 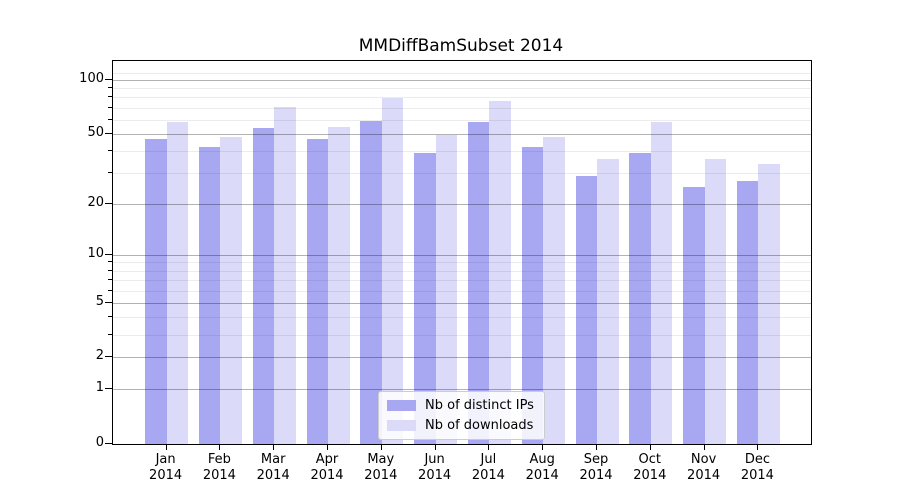 What do you see at coordinates (219, 459) in the screenshot?
I see `month-name: Feb` at bounding box center [219, 459].